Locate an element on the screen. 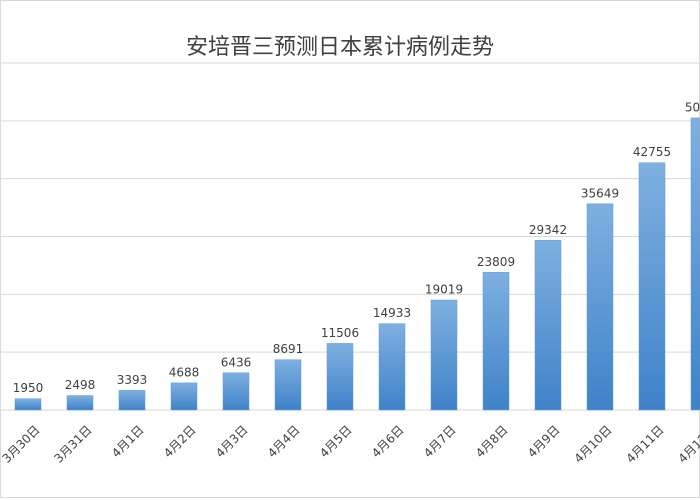  data-label: 50500 is located at coordinates (692, 107).